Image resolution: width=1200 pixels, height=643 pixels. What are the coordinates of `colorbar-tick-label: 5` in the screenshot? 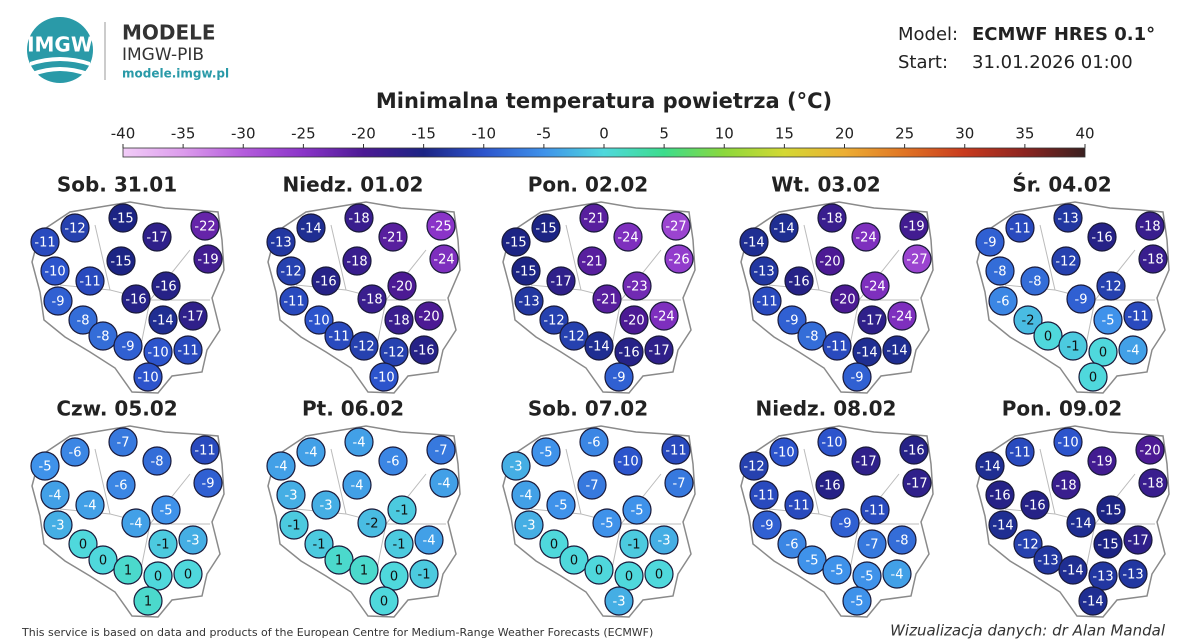 It's located at (664, 134).